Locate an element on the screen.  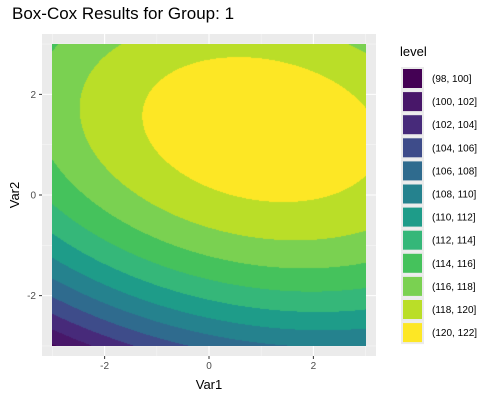
legend-label: (110, 112] is located at coordinates (454, 218).